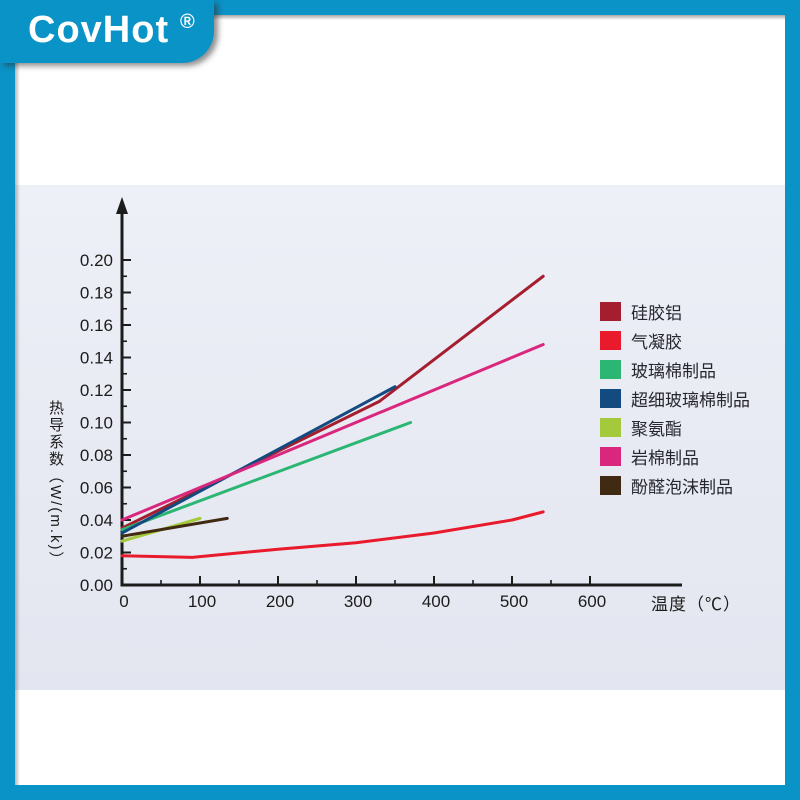 The height and width of the screenshot is (800, 800). What do you see at coordinates (7, 400) in the screenshot?
I see `frame-left-bar` at bounding box center [7, 400].